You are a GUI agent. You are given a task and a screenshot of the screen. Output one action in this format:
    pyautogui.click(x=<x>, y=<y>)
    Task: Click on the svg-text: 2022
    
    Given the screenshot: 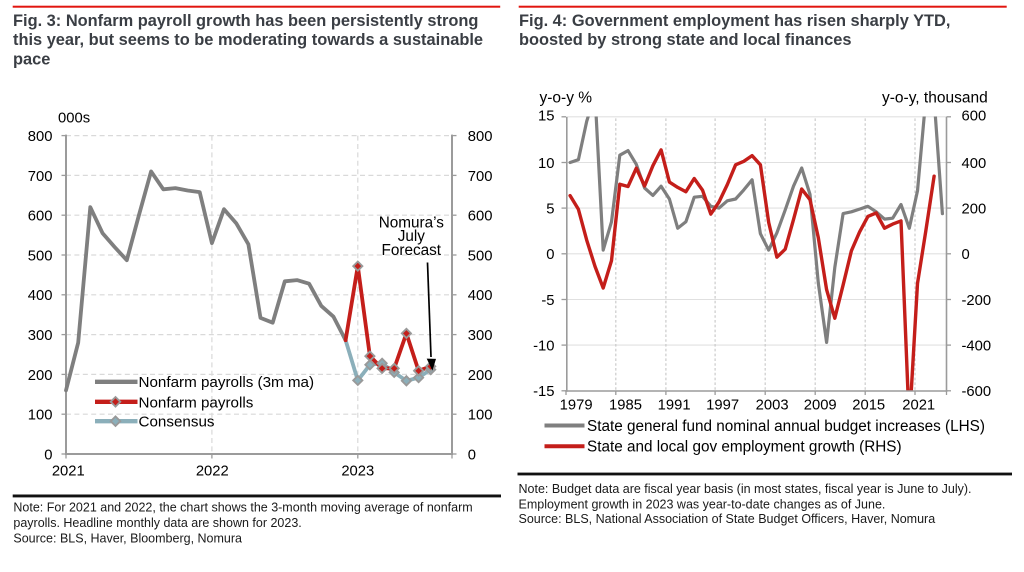 What is the action you would take?
    pyautogui.click(x=212, y=472)
    